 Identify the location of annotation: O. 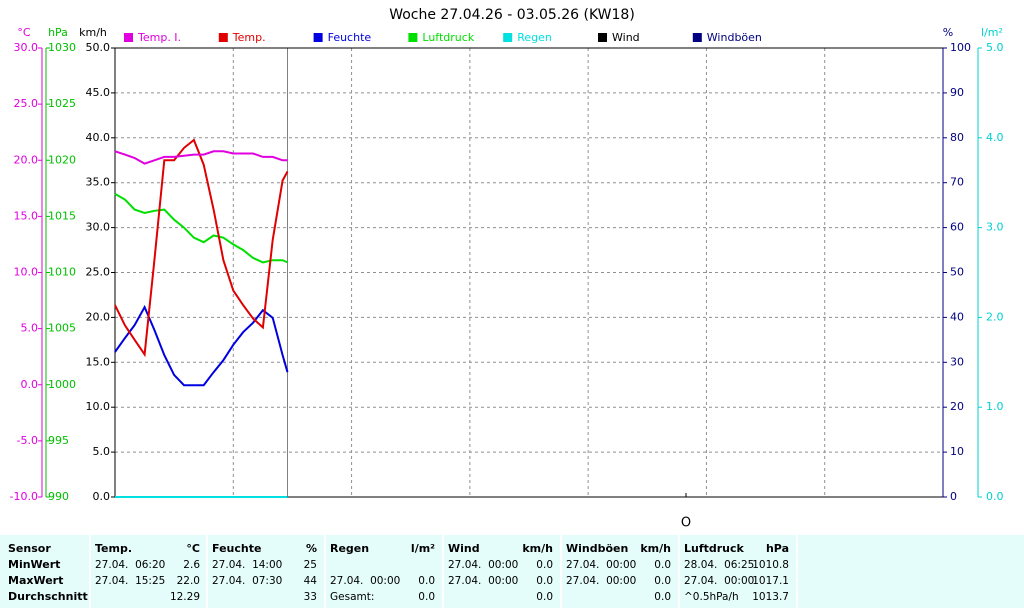
(686, 523).